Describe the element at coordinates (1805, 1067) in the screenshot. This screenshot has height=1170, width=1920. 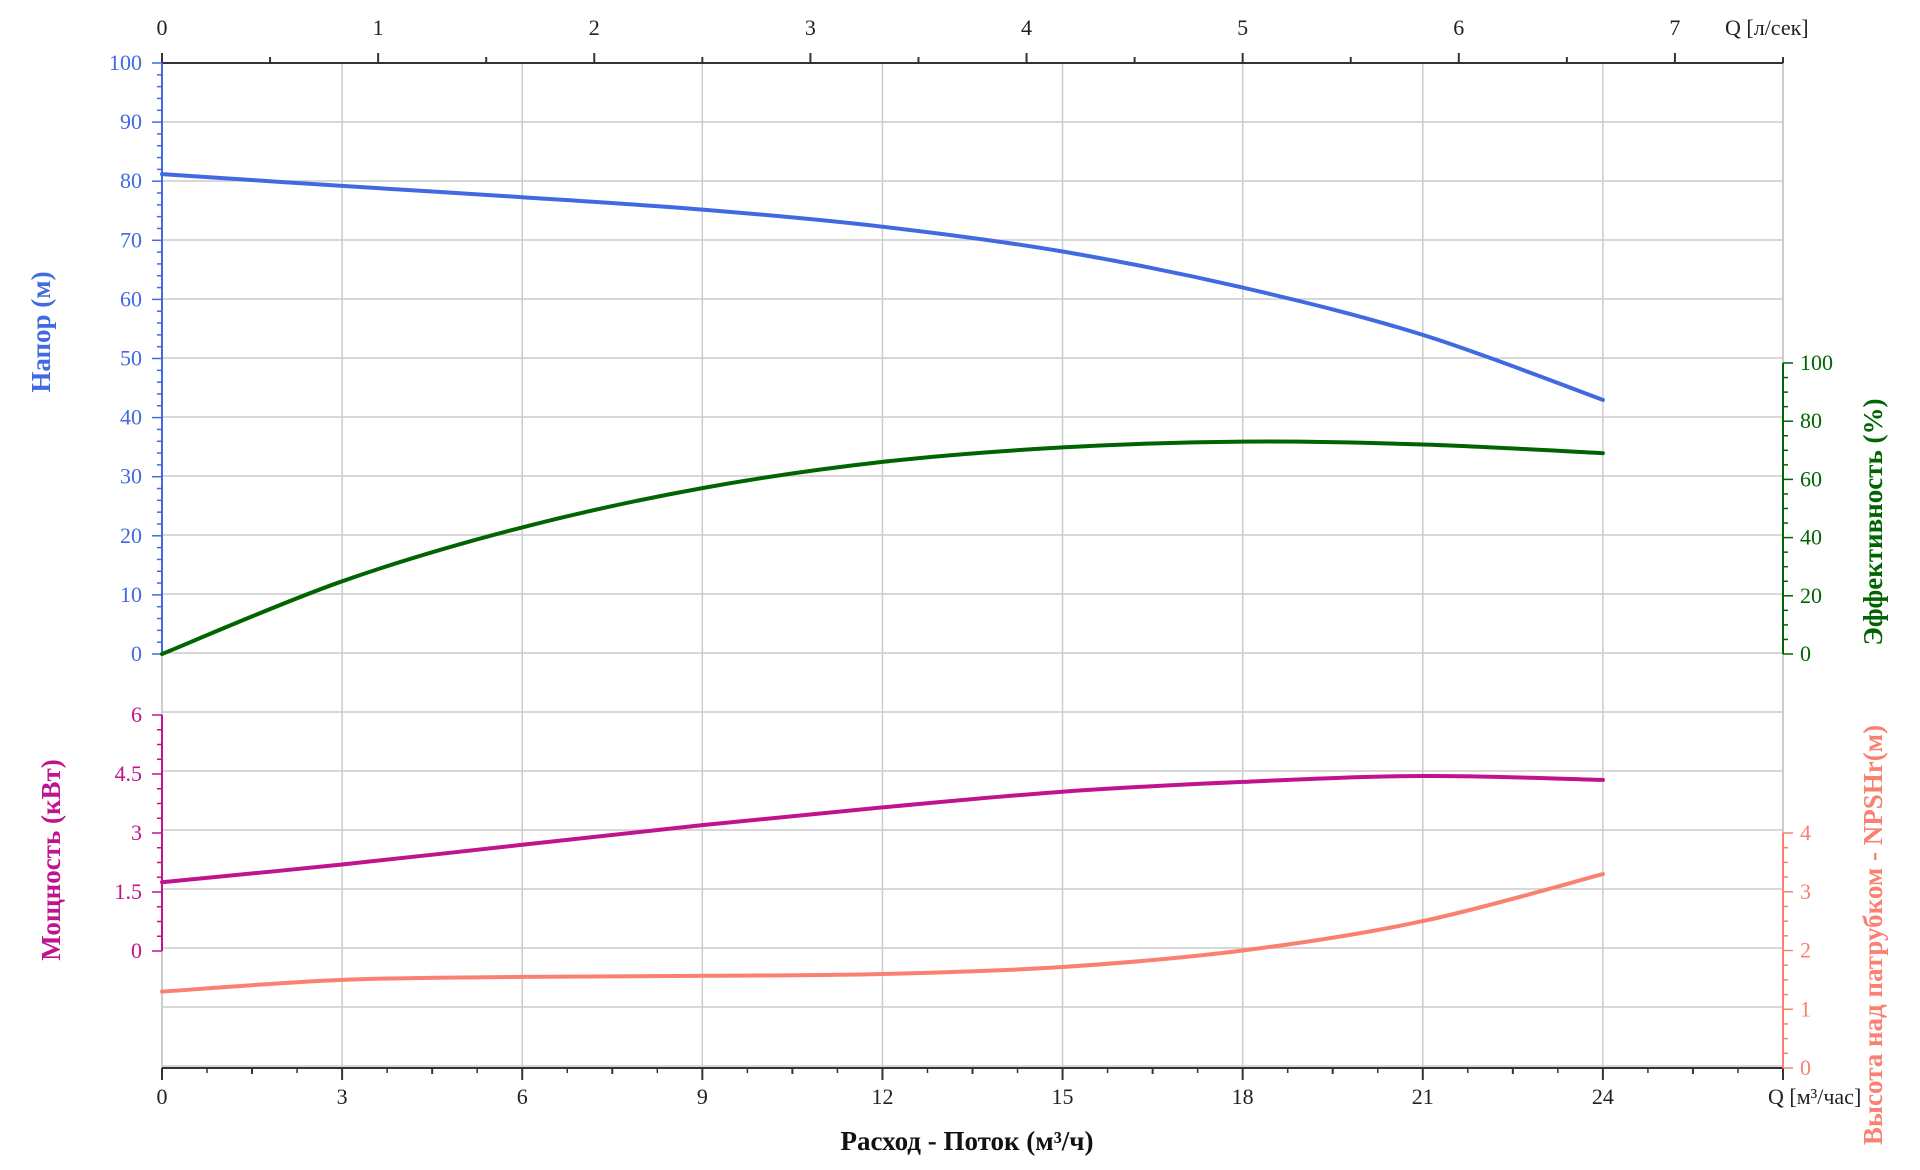
I see `npsh-tick-label: 0` at that location.